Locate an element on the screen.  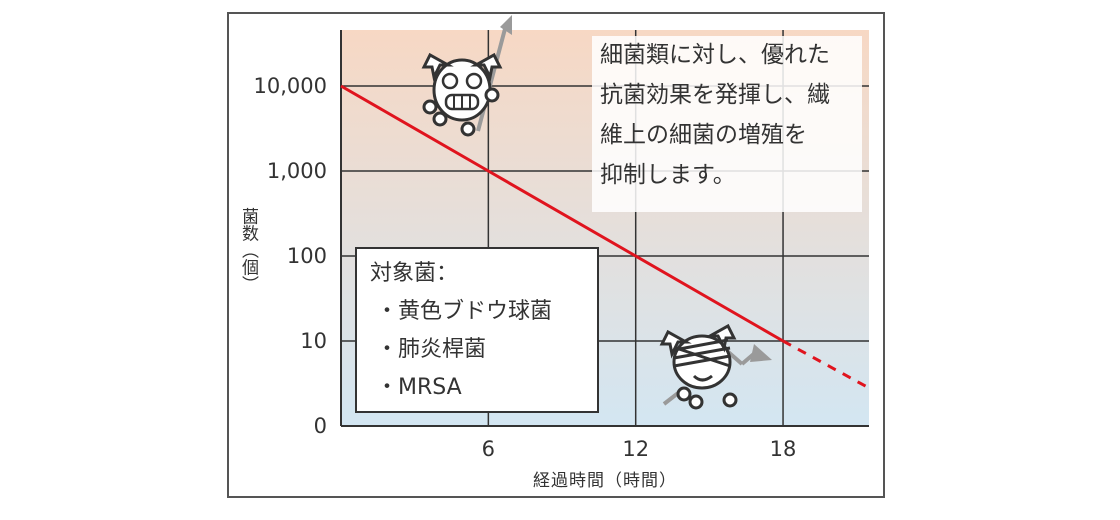
callout-box: 細菌類に対し、優れた 抗菌効果を発揮し、繊 維上の細菌の増殖を 抑制します。 is located at coordinates (727, 124).